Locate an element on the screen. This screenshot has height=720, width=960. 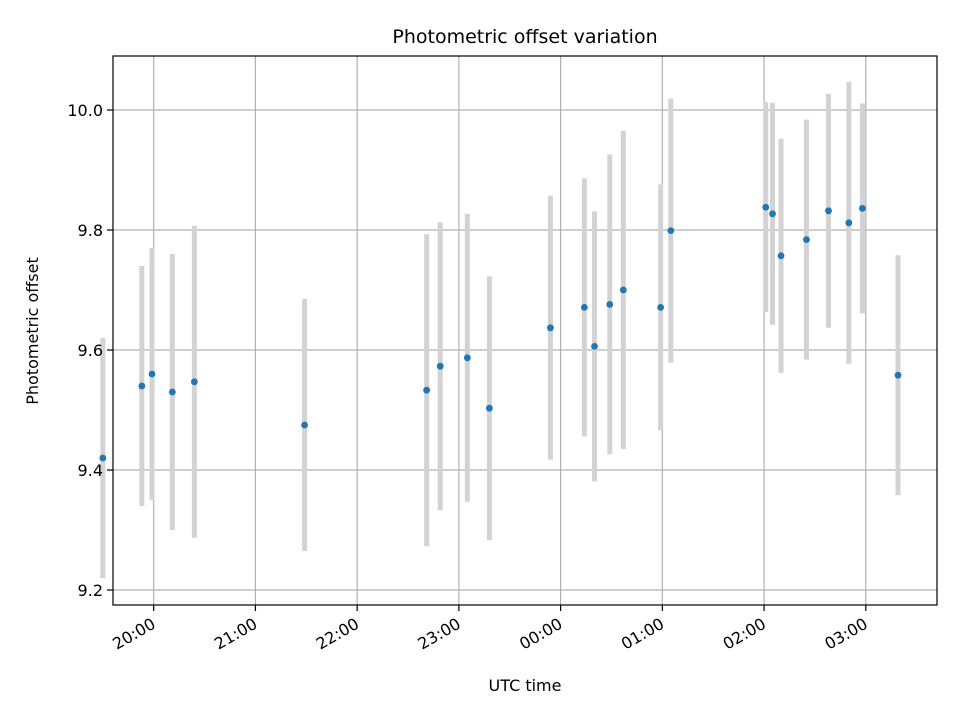
y-tick-label: 9.2 is located at coordinates (90, 590).